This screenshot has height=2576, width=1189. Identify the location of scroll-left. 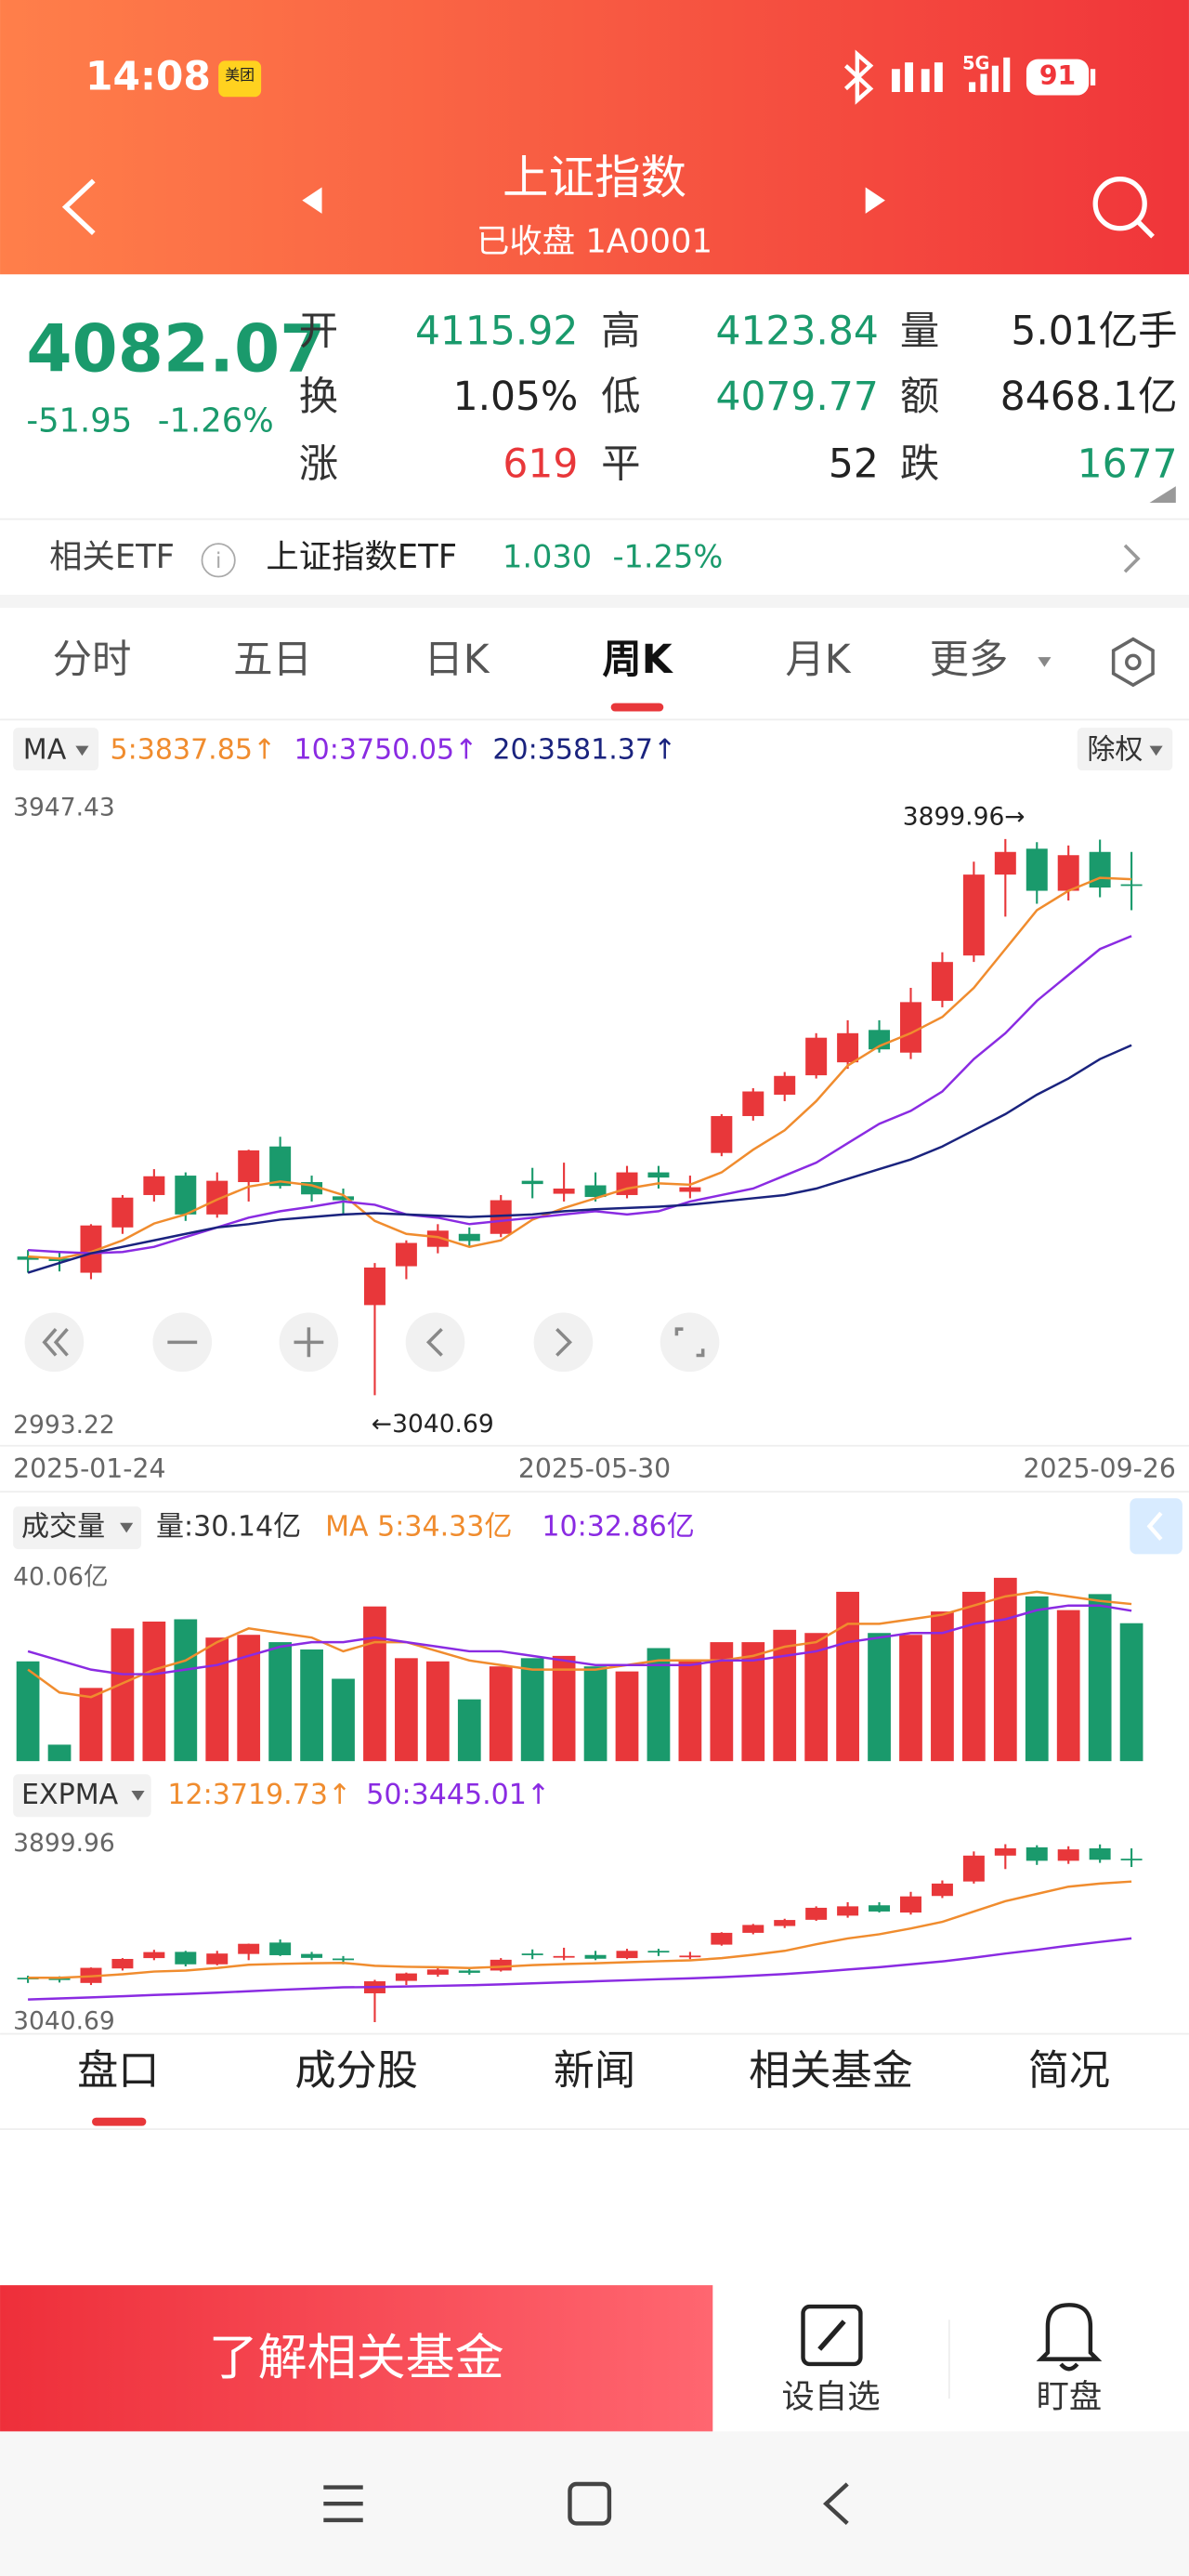
(54, 1342).